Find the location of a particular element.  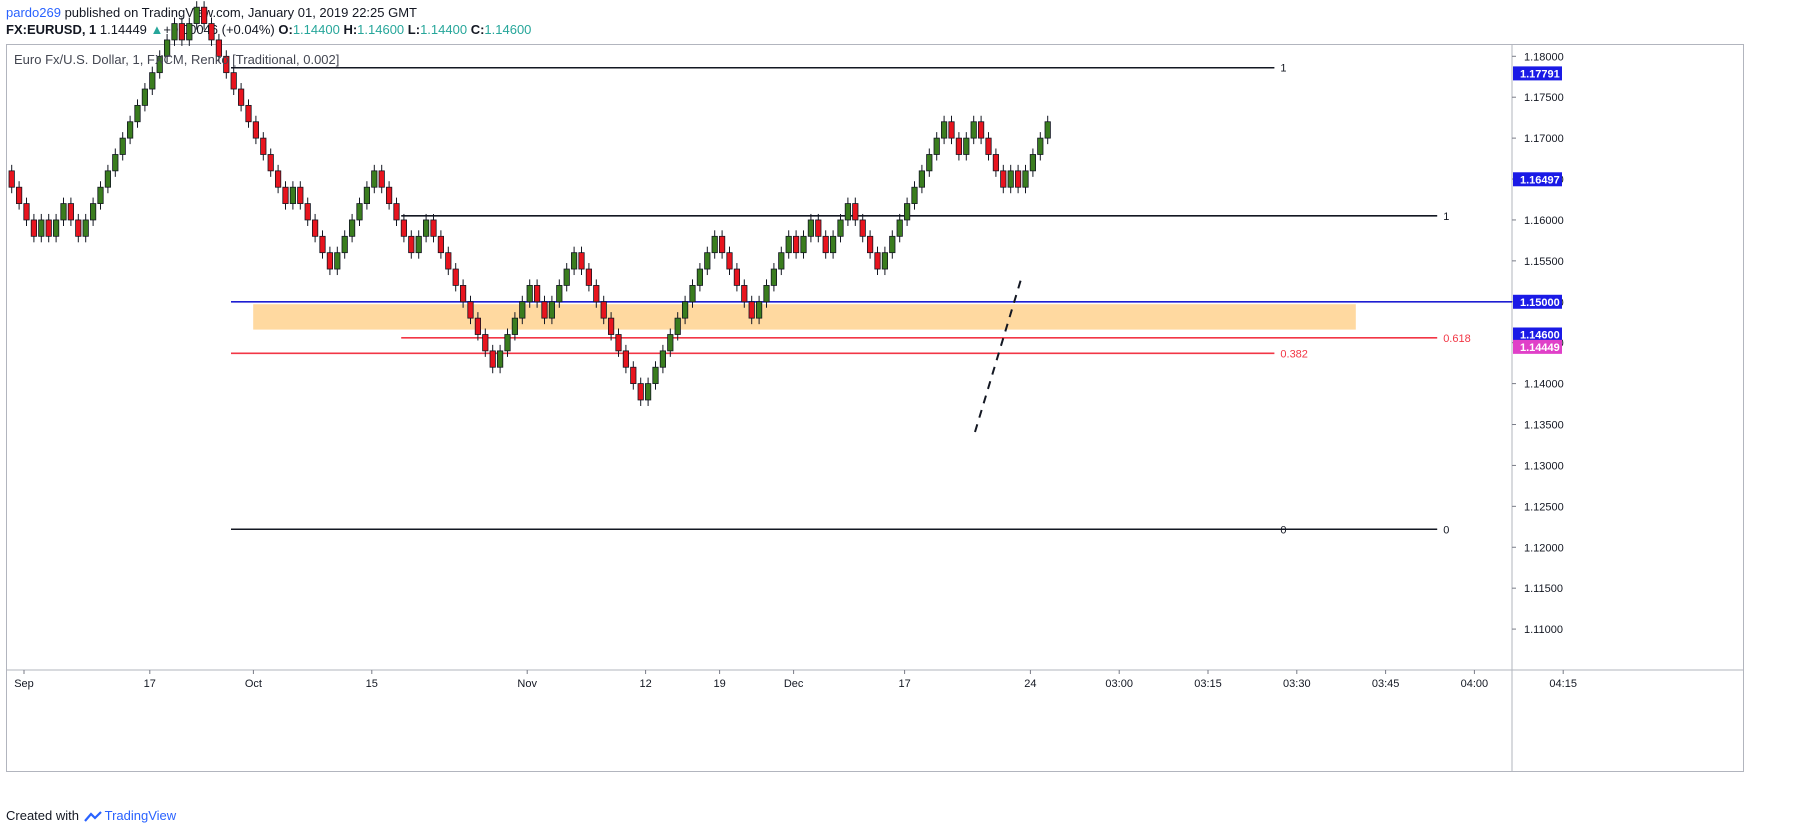

price-tick-label: 1.14000 is located at coordinates (1544, 385).